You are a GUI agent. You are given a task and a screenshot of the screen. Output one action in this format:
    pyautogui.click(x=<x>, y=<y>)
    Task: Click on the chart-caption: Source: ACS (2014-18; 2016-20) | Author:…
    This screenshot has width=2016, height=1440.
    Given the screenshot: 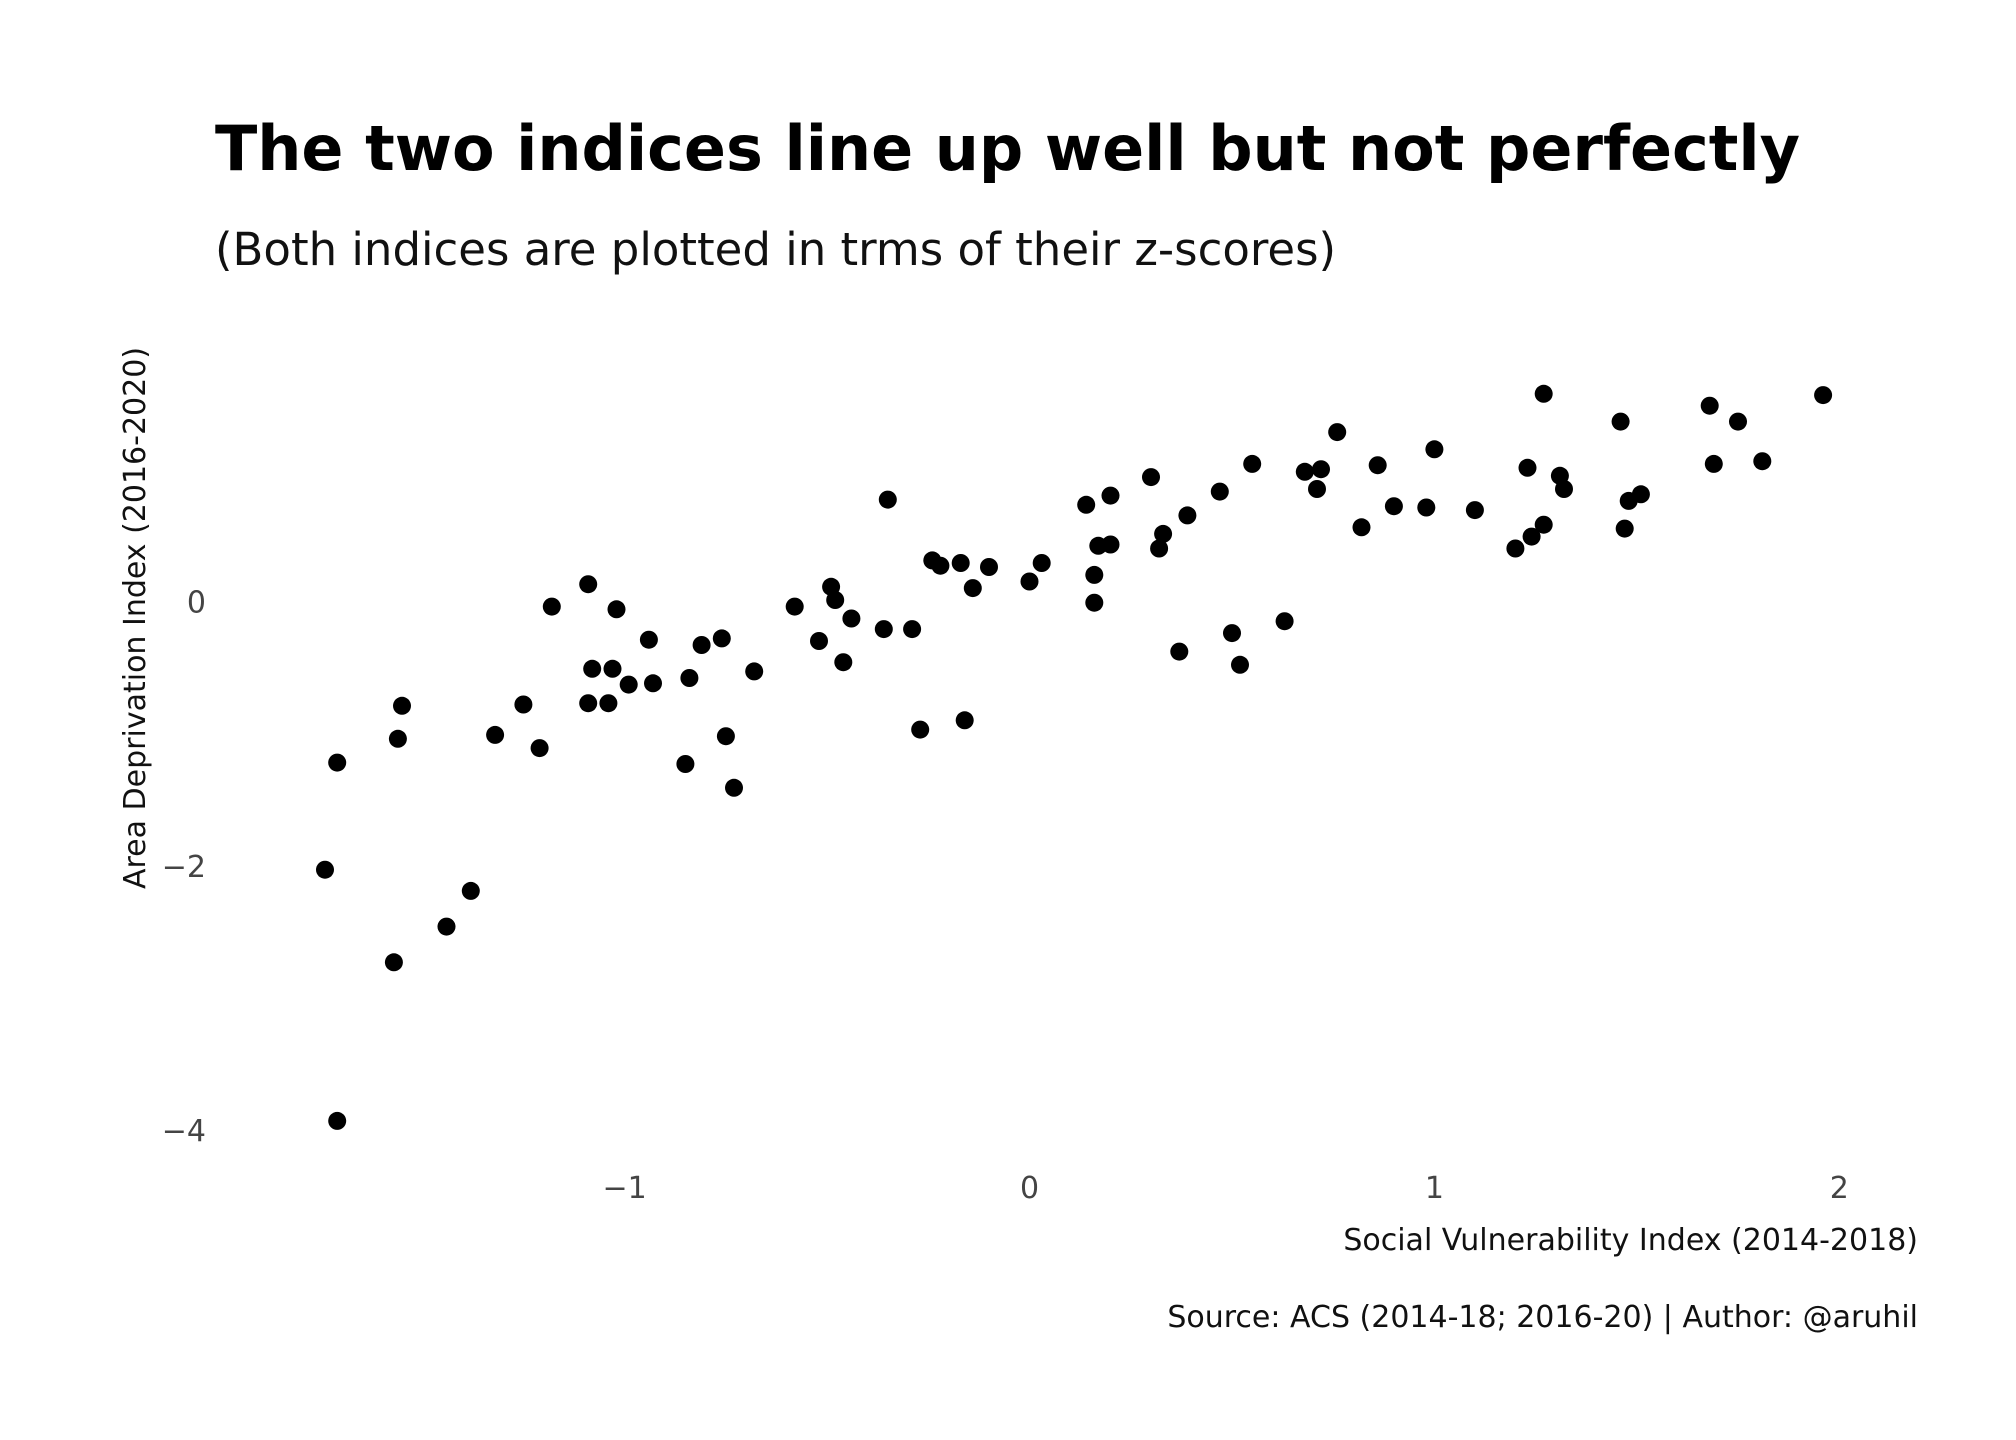 What is the action you would take?
    pyautogui.click(x=1542, y=1317)
    